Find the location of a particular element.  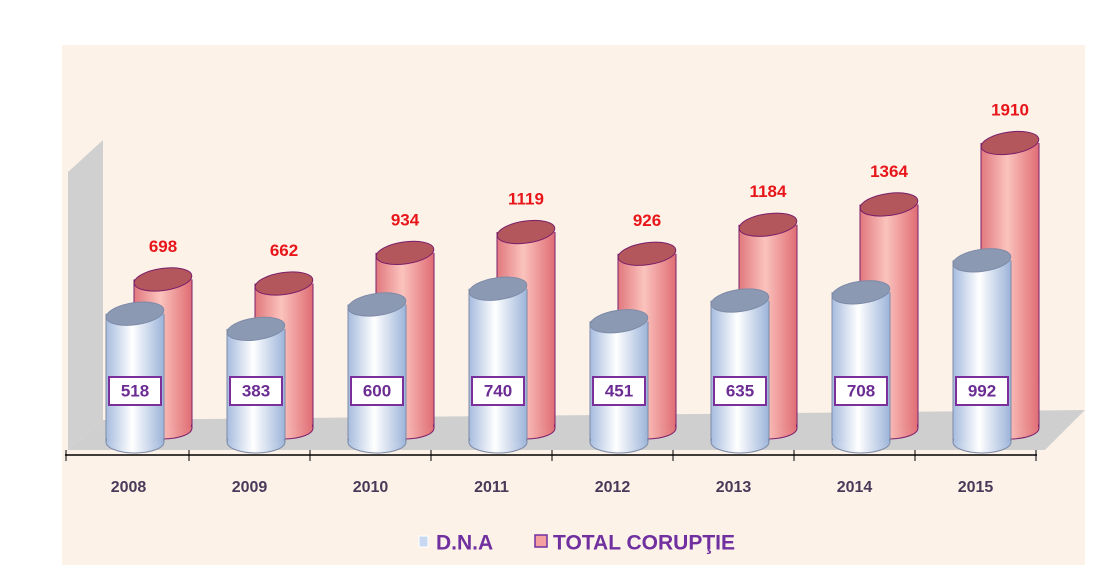

legend: D.N.A TOTAL CORUPŢIE is located at coordinates (576, 543).